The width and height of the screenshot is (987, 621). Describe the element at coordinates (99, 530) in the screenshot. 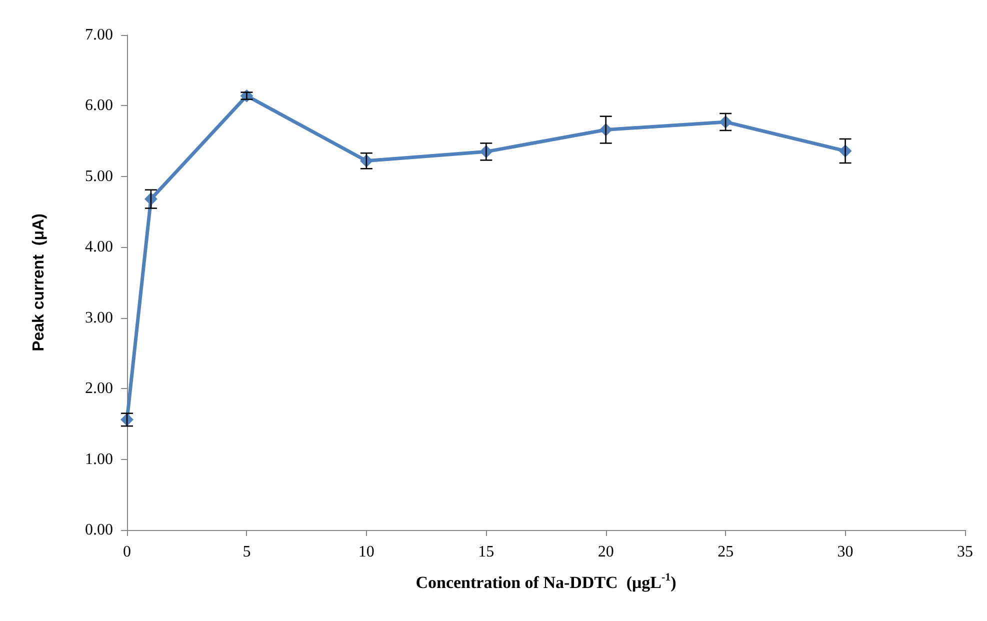

I see `y-tick-label: 0.00` at that location.